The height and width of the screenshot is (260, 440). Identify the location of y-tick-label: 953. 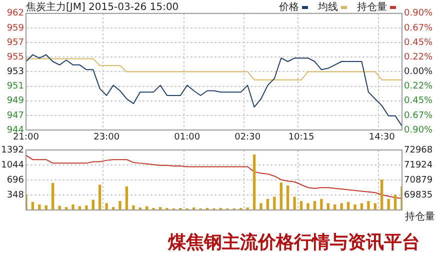
(15, 72).